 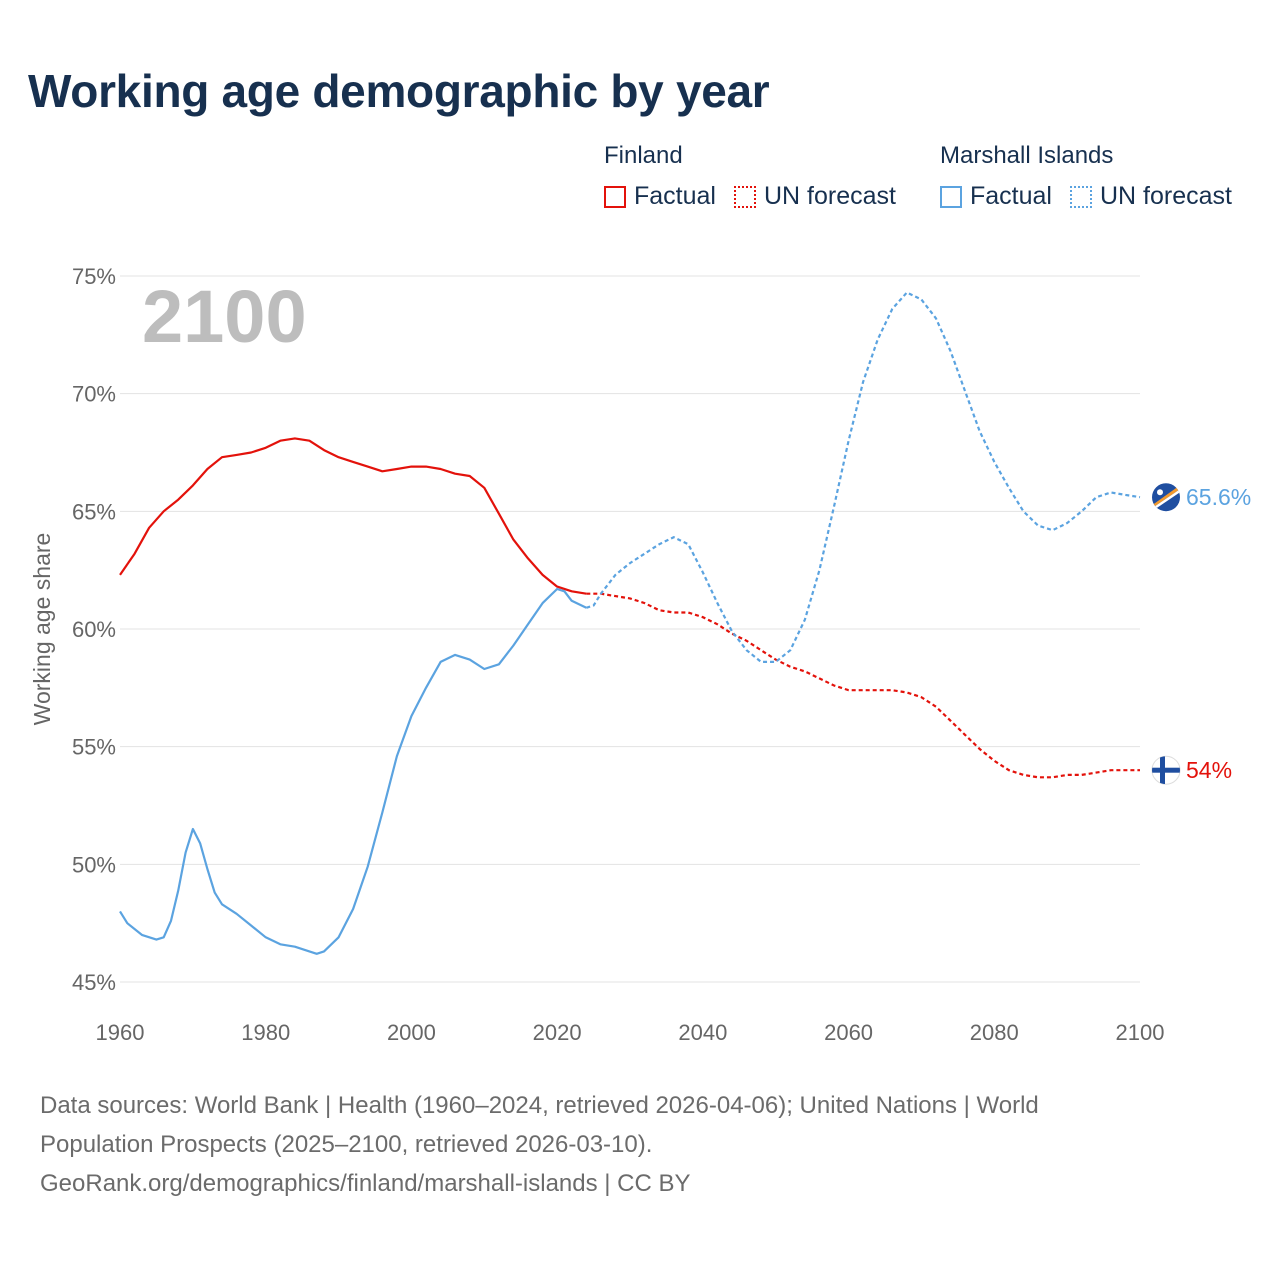 I want to click on legend-item-finland-forecast: UN forecast, so click(x=814, y=196).